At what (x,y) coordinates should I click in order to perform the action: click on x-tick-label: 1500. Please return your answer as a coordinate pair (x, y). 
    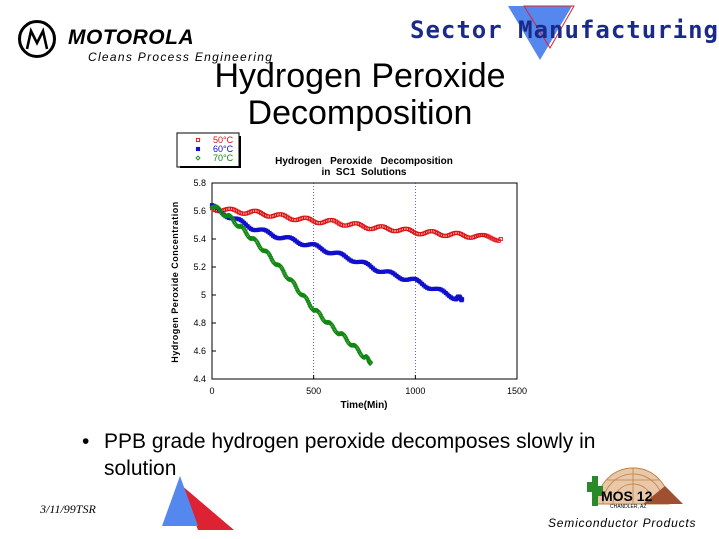
    Looking at the image, I should click on (517, 391).